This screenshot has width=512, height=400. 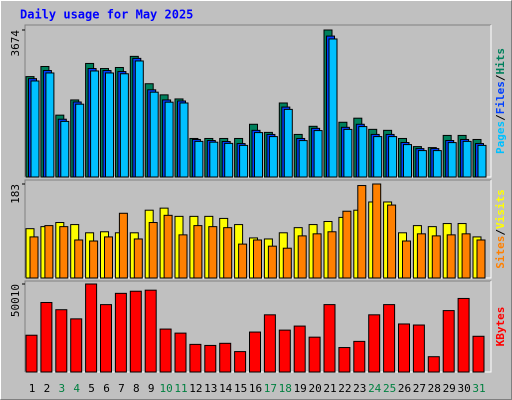 What do you see at coordinates (121, 388) in the screenshot?
I see `x-tick-label: 7` at bounding box center [121, 388].